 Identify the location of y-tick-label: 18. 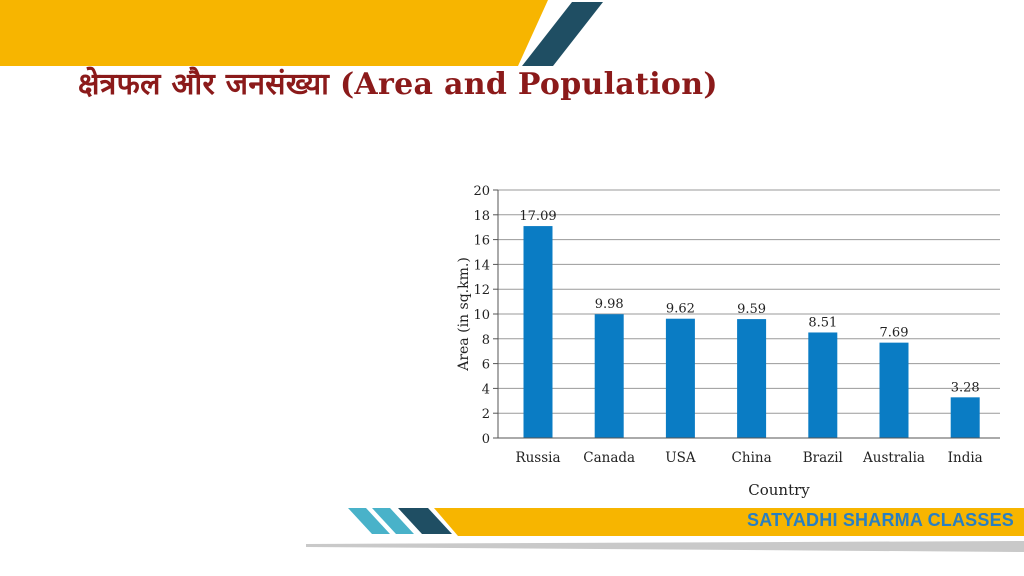
(481, 216).